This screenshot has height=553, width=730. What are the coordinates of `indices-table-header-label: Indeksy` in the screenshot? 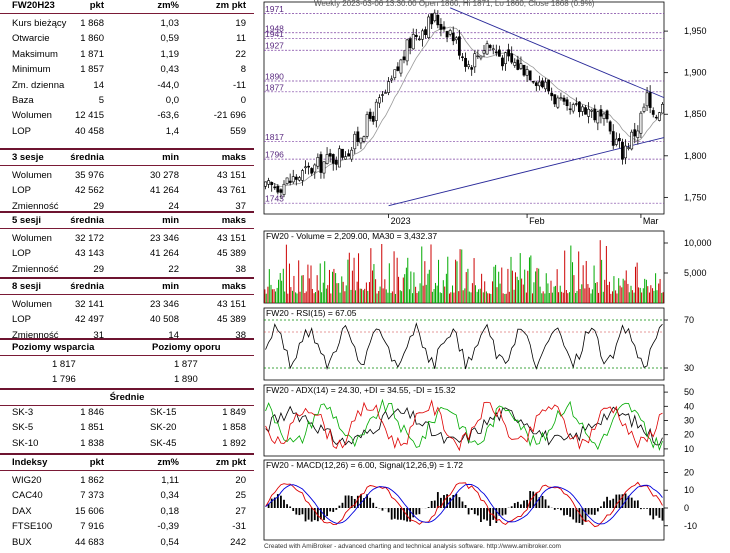 It's located at (30, 462).